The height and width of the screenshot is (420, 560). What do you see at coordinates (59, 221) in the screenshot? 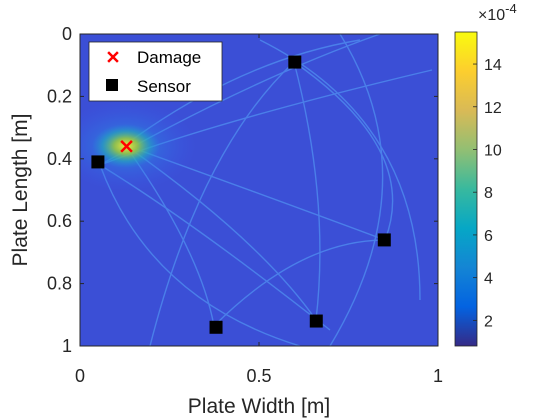
I see `y-tick-label: 0.6` at bounding box center [59, 221].